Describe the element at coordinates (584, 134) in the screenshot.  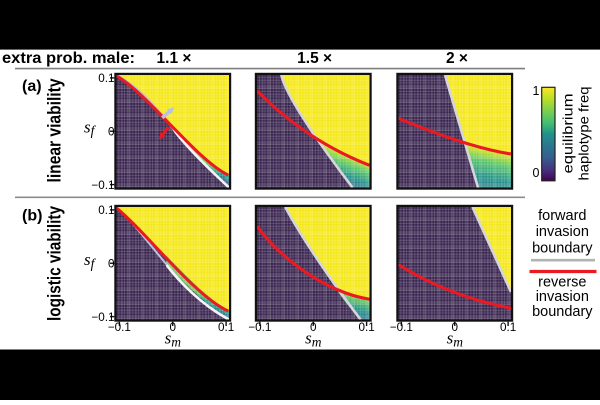
I see `svg-text: haplotype freq` at that location.